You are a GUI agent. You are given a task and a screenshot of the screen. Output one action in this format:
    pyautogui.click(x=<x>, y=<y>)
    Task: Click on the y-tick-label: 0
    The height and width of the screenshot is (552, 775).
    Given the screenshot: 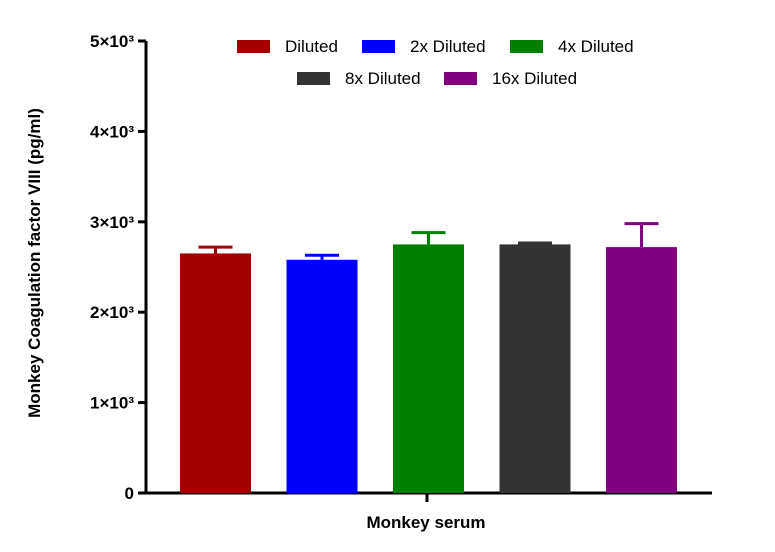 What is the action you would take?
    pyautogui.click(x=129, y=493)
    